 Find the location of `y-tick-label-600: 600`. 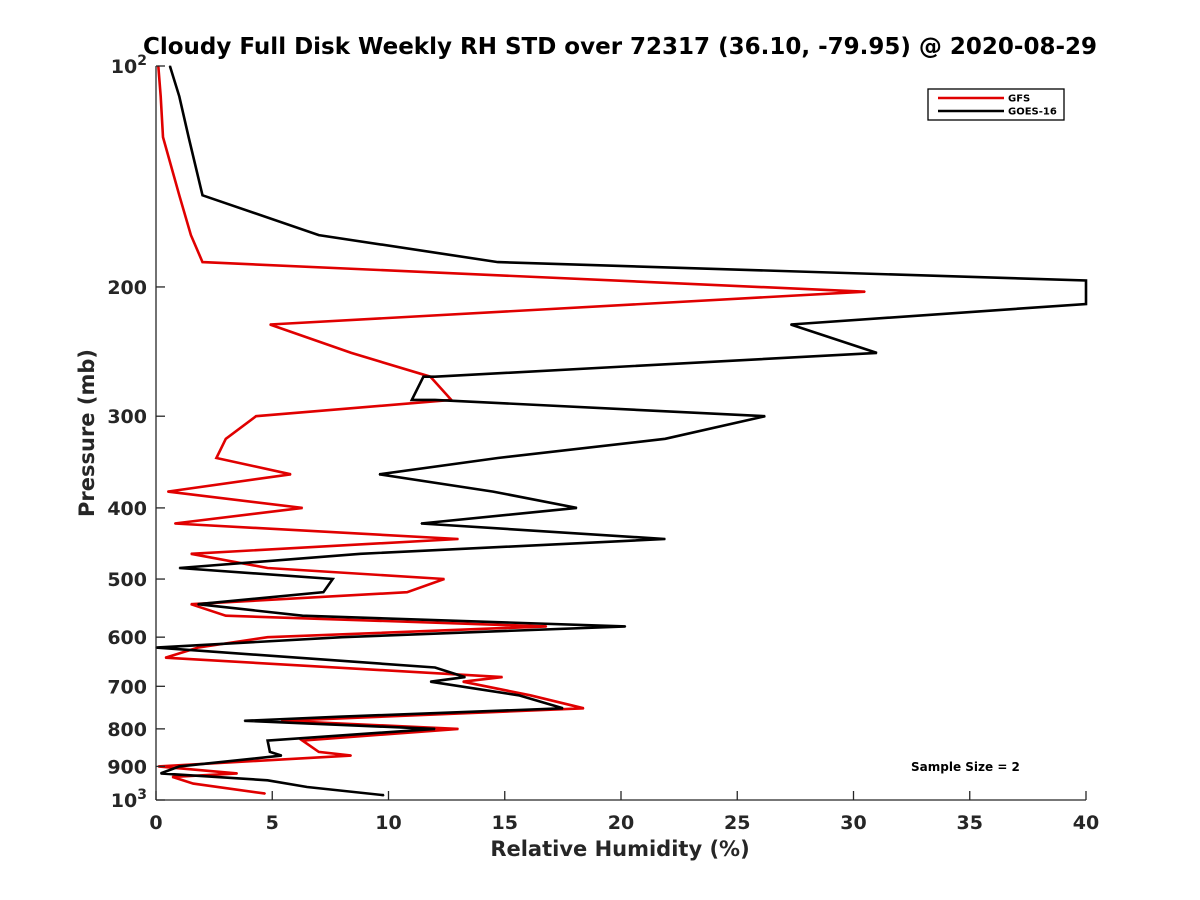

y-tick-label-600: 600 is located at coordinates (127, 638).